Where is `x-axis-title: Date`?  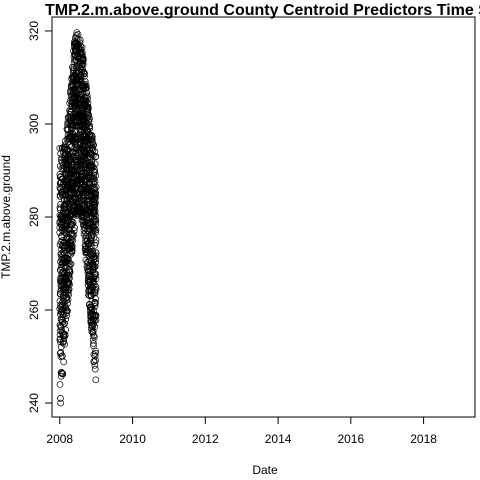
x-axis-title: Date is located at coordinates (265, 470).